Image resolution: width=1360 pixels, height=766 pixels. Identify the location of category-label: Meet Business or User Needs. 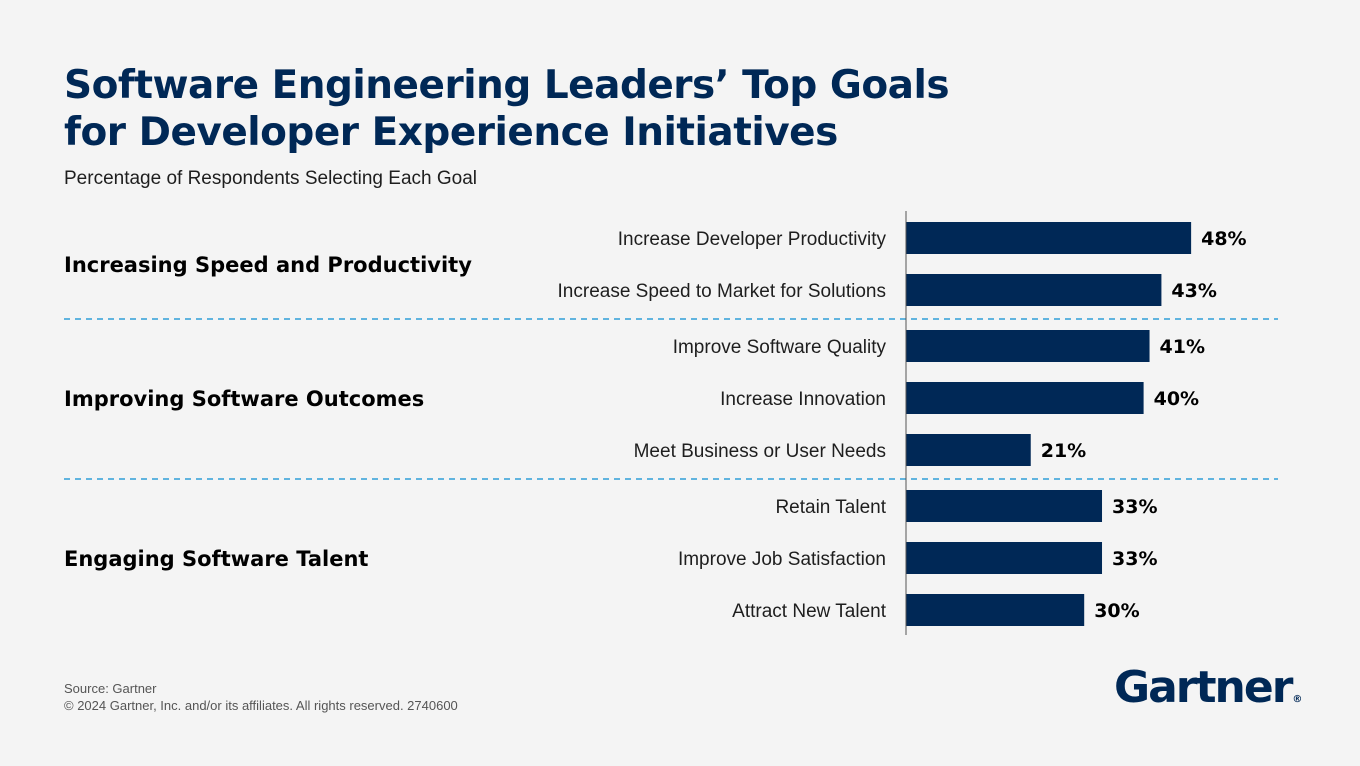
(760, 451).